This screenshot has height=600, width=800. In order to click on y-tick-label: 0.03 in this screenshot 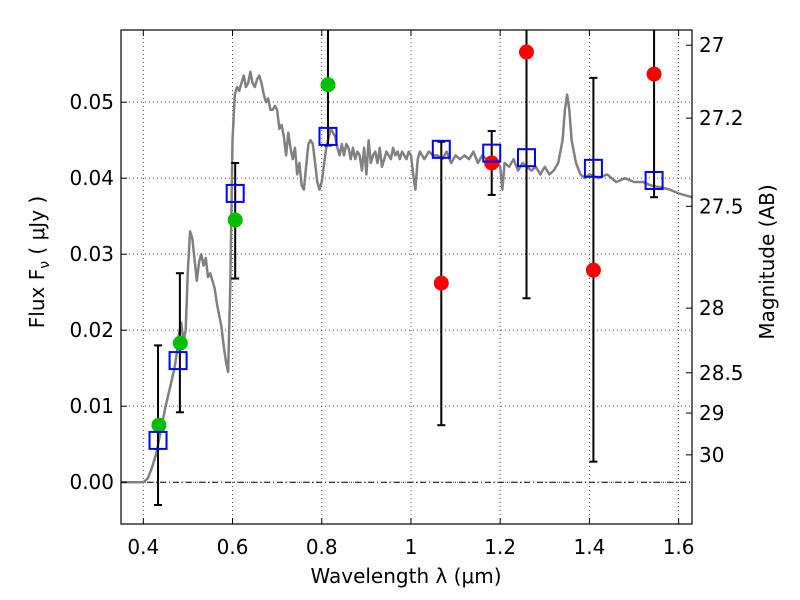, I will do `click(91, 254)`.